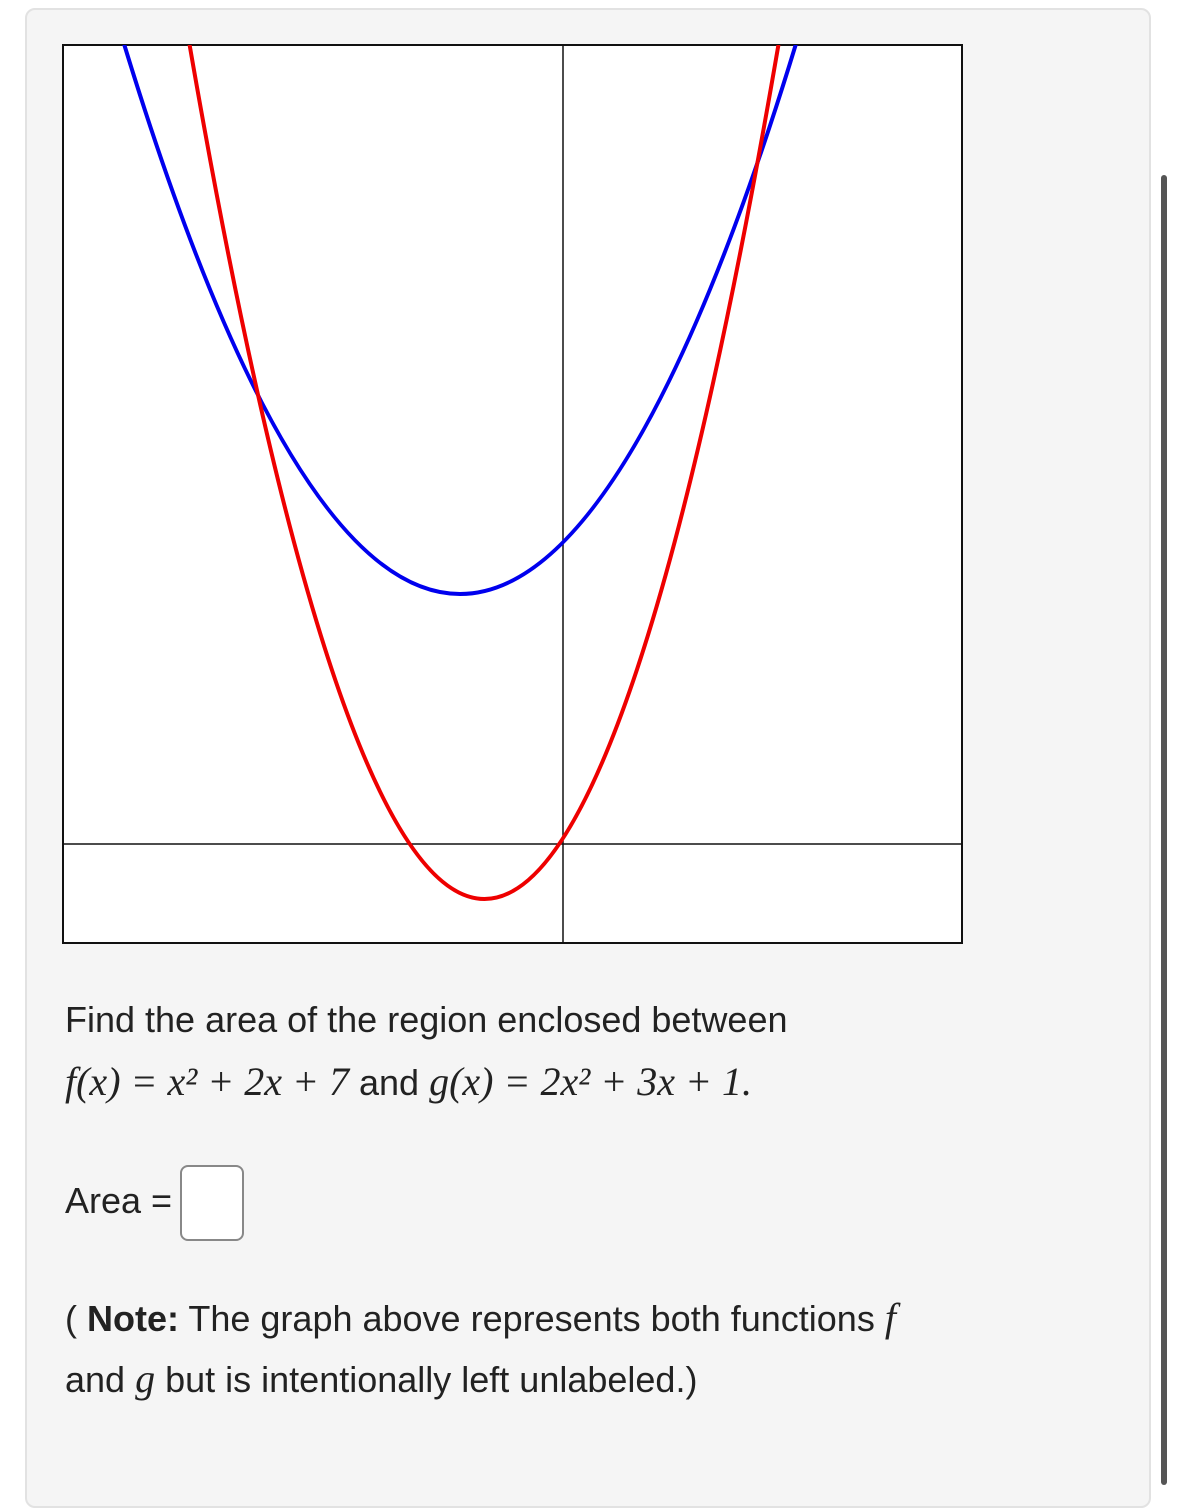  What do you see at coordinates (119, 1200) in the screenshot?
I see `answer-label: Area =` at bounding box center [119, 1200].